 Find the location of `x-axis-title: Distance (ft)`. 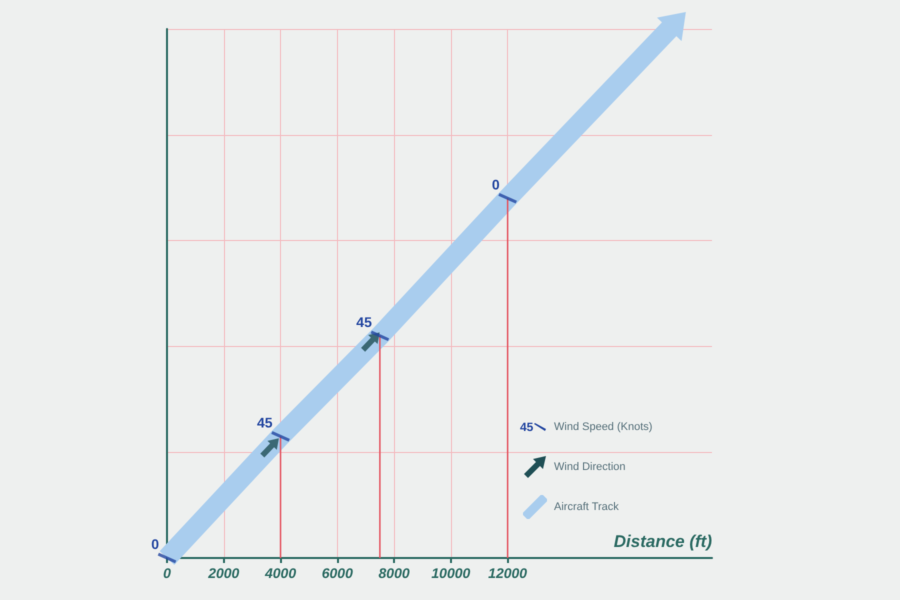

x-axis-title: Distance (ft) is located at coordinates (663, 541).